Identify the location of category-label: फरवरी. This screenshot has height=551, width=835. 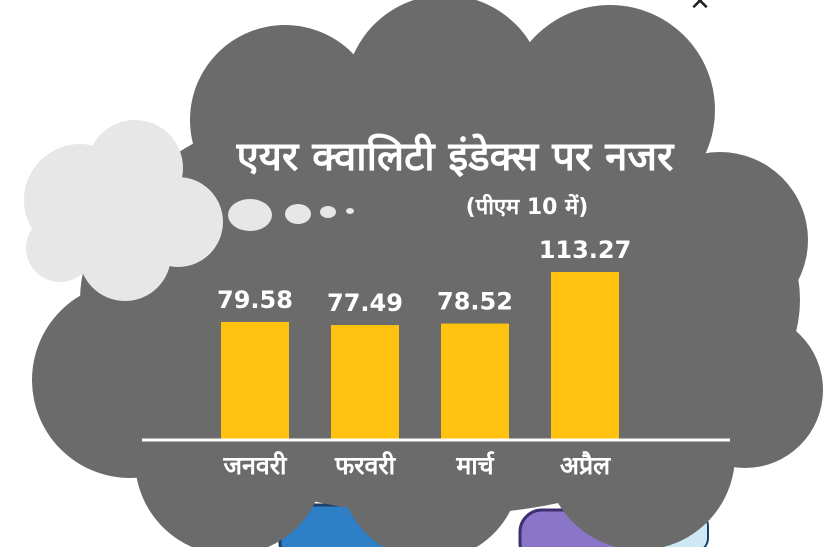
(365, 465).